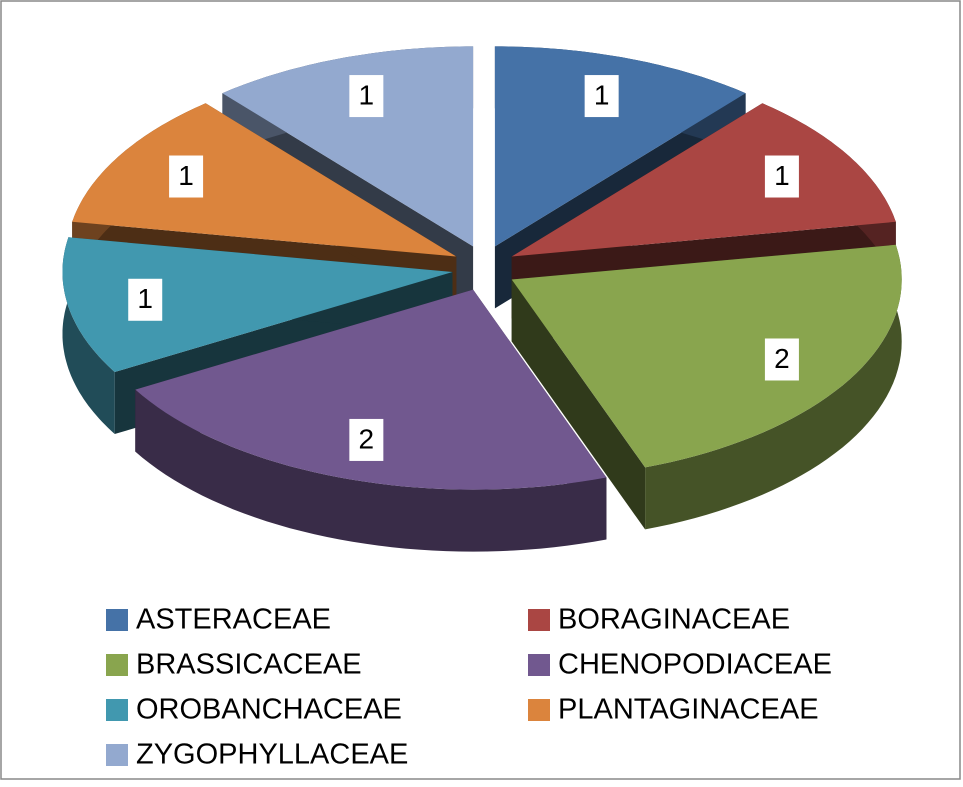  Describe the element at coordinates (269, 710) in the screenshot. I see `legend-label: OROBANCHACEAE` at that location.